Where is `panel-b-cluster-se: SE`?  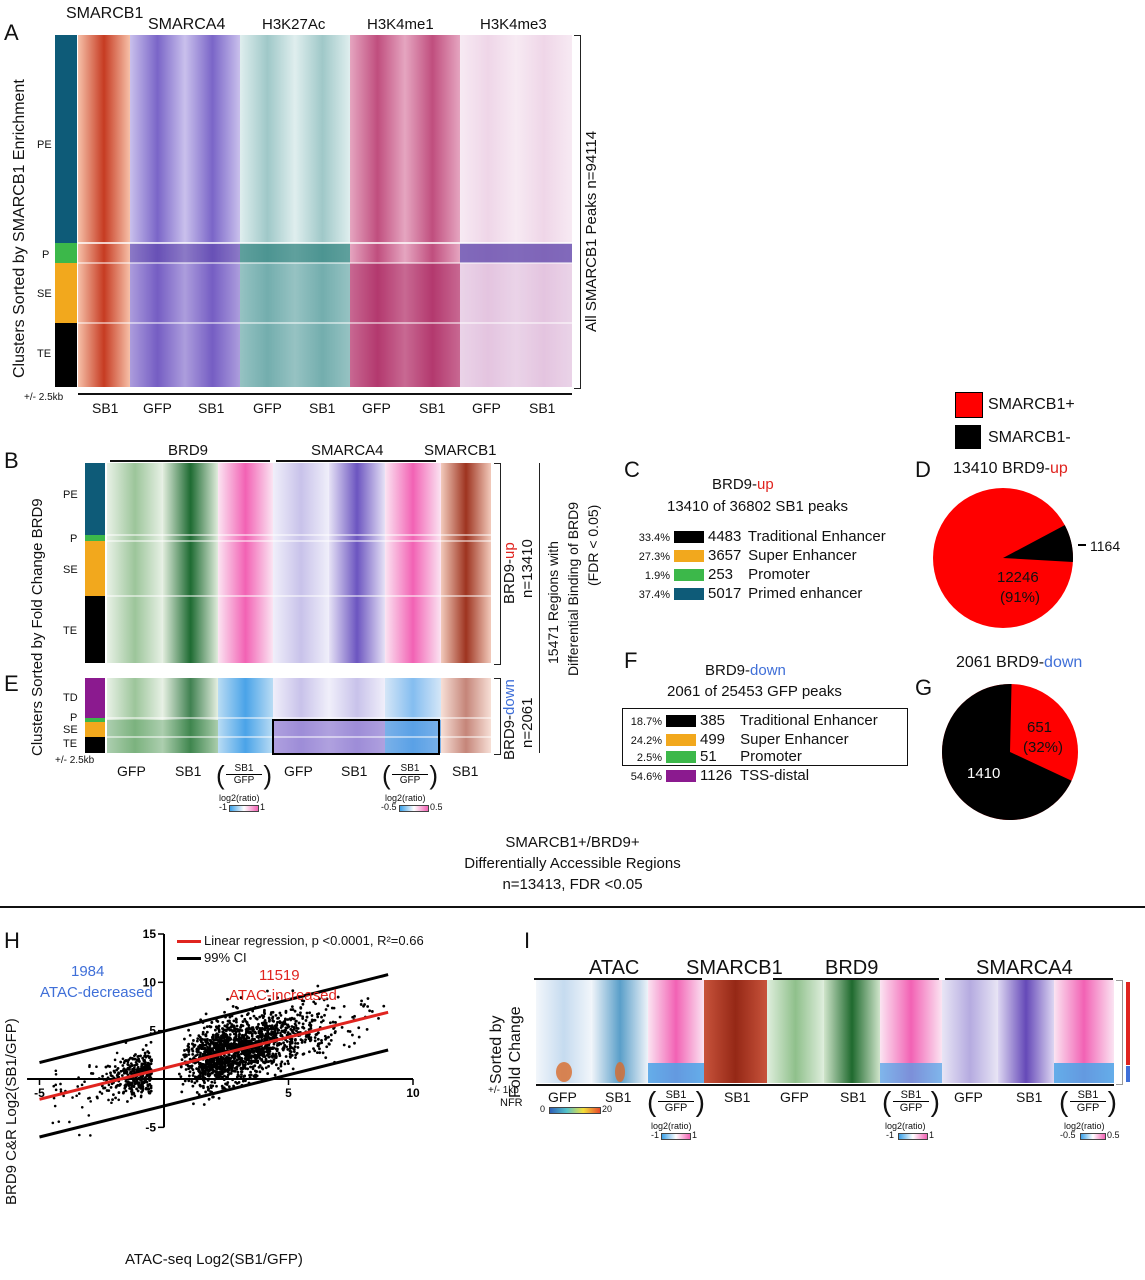
panel-b-cluster-se: SE is located at coordinates (70, 570).